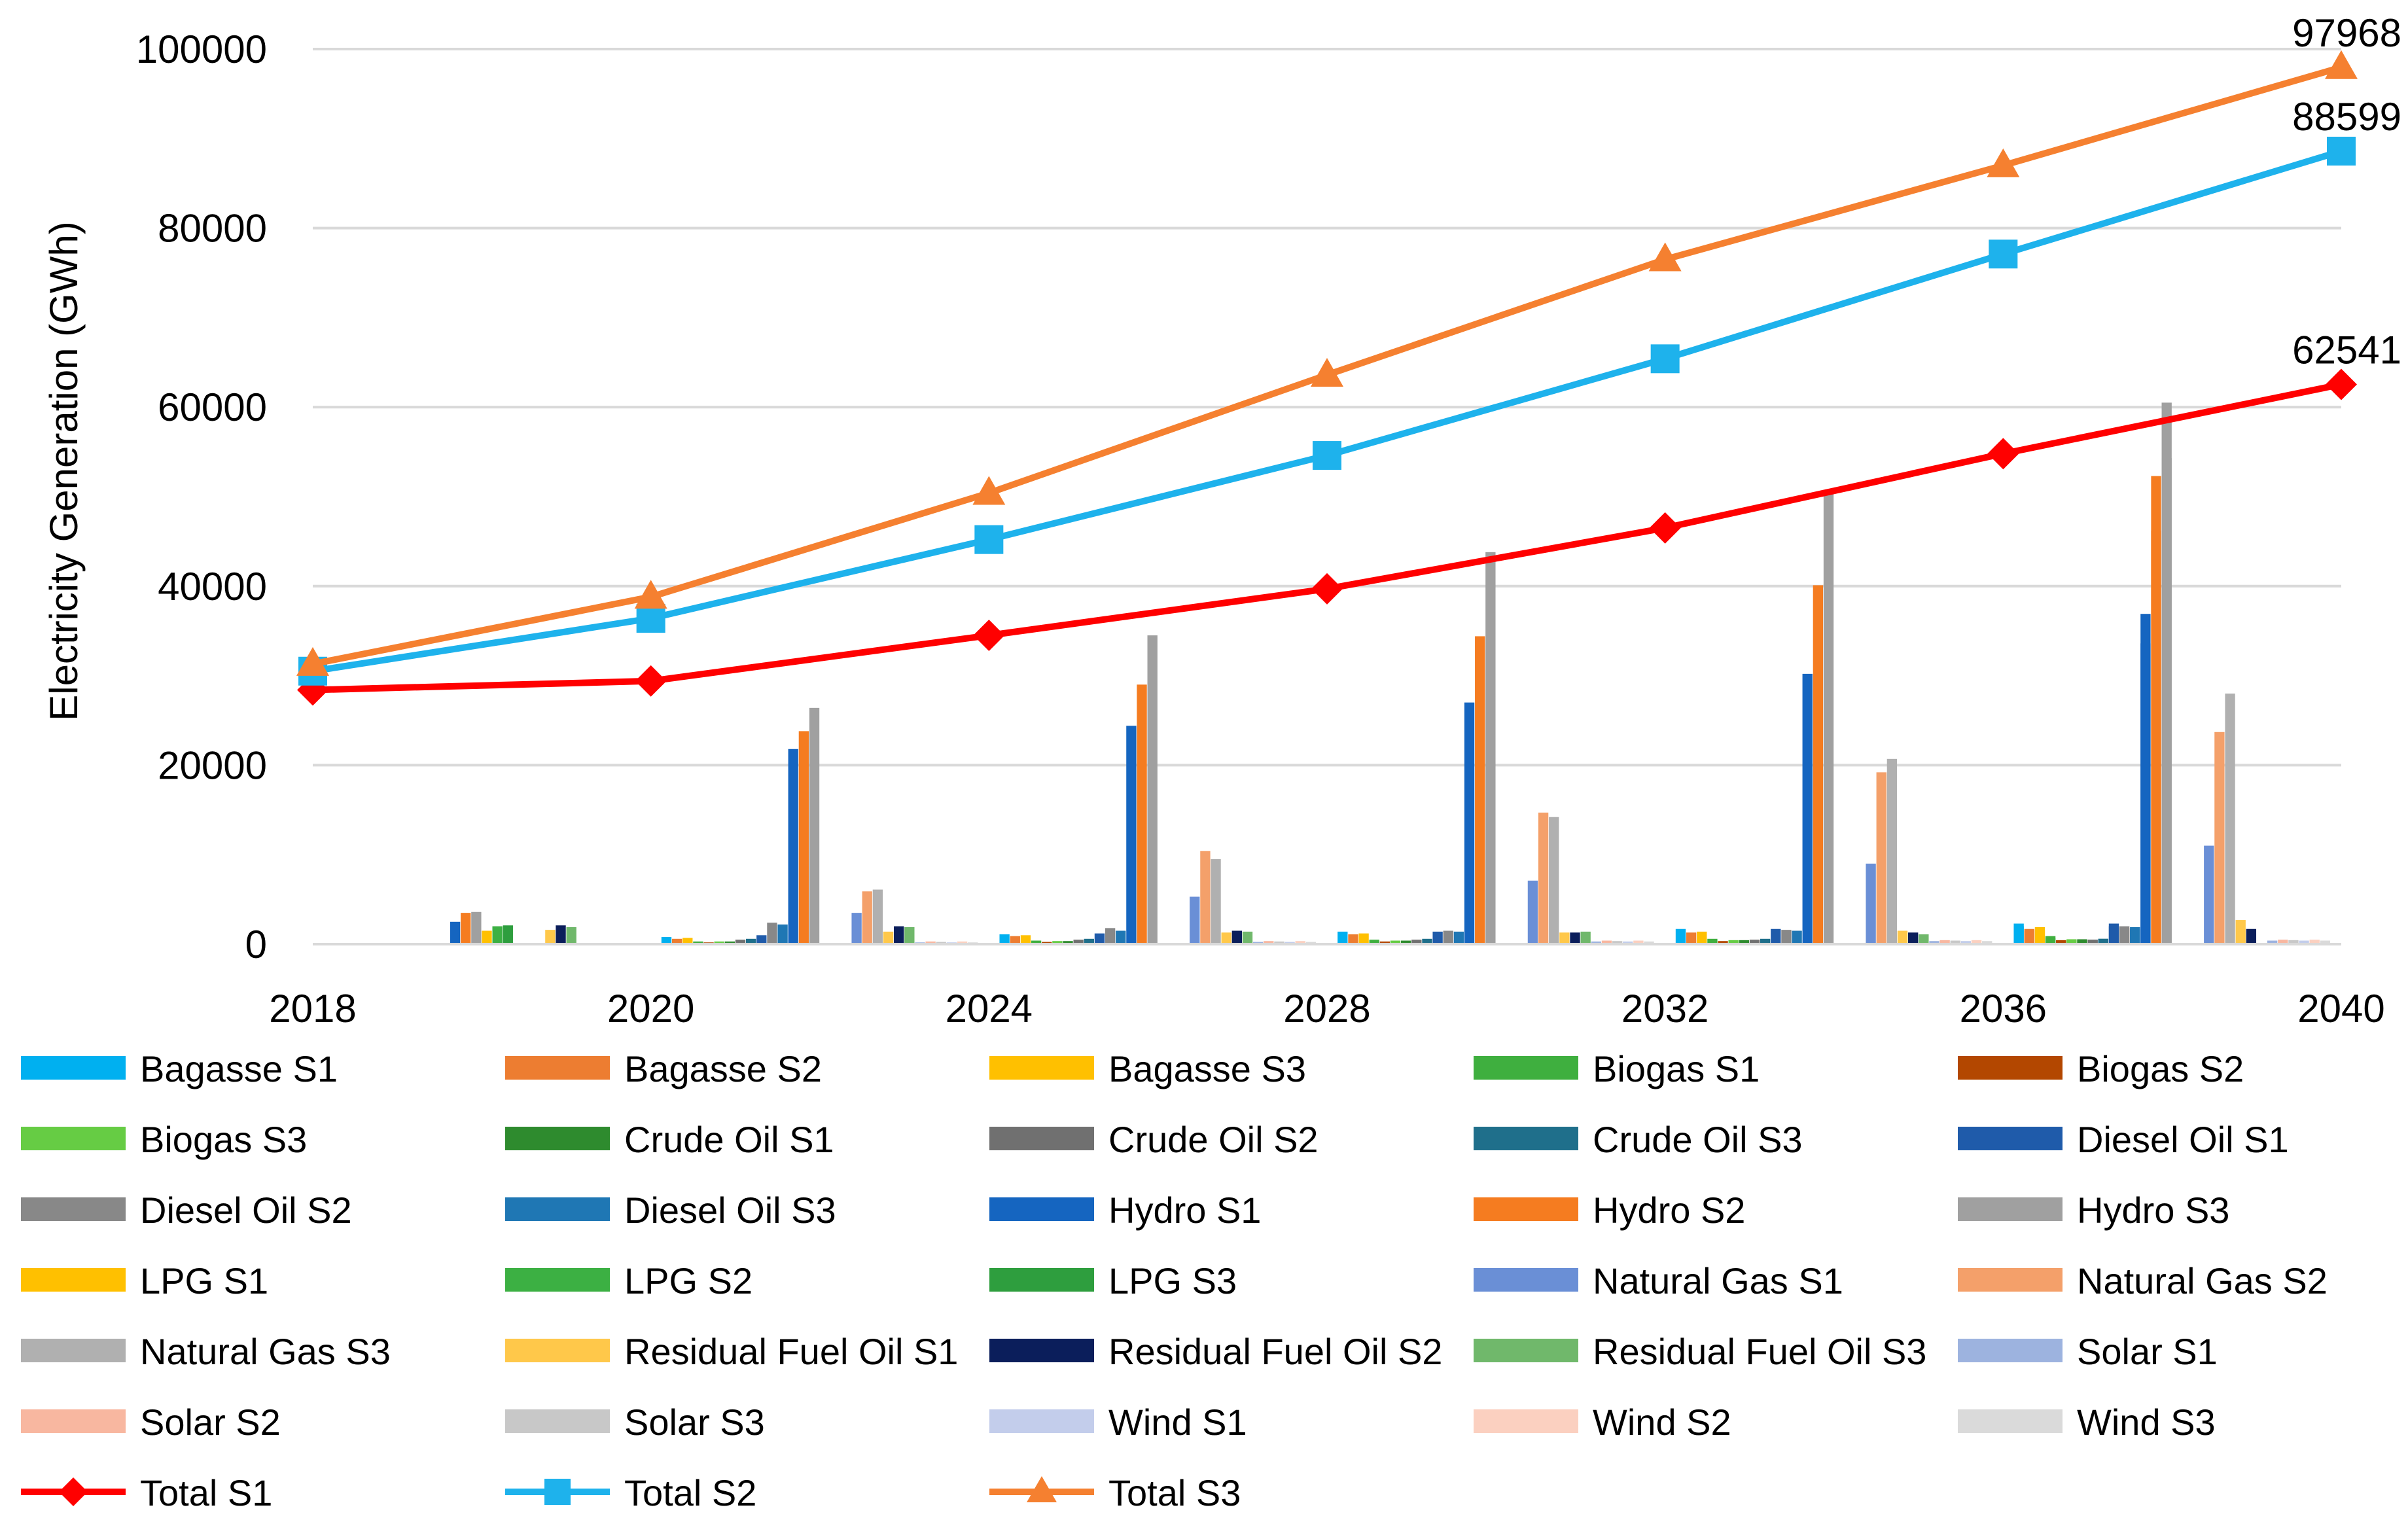  Describe the element at coordinates (687, 941) in the screenshot. I see `bar-bagasse-s3-2020` at that location.